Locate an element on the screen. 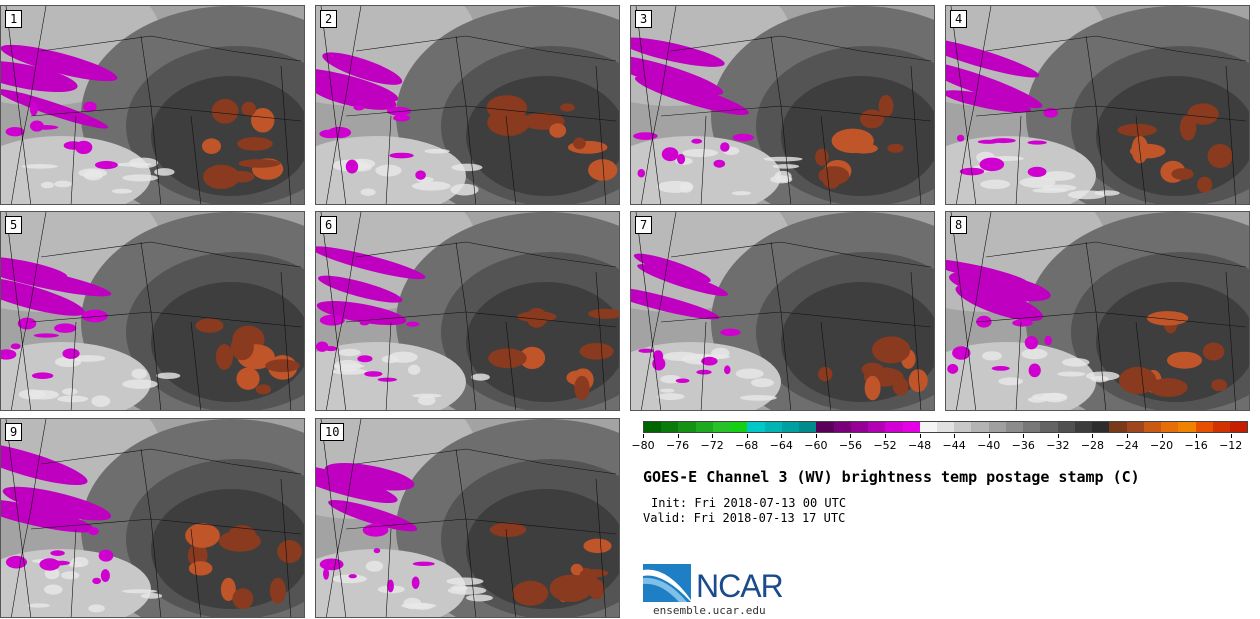  ncar-swoosh-icon is located at coordinates (667, 583).